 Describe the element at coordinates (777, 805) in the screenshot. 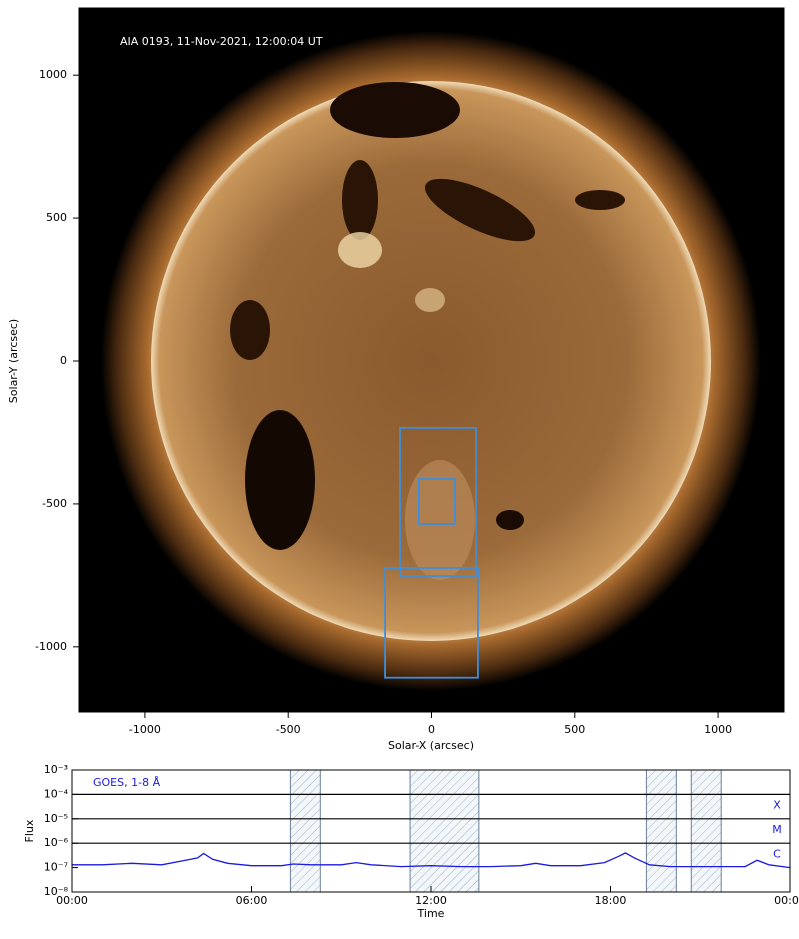

I see `class-label: X` at that location.